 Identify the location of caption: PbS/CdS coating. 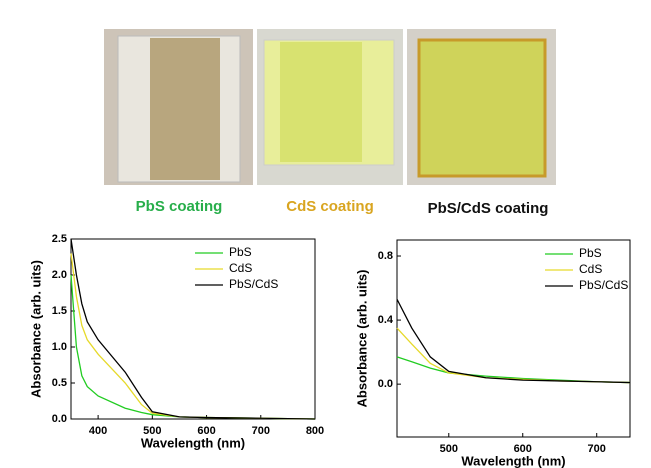
(488, 208).